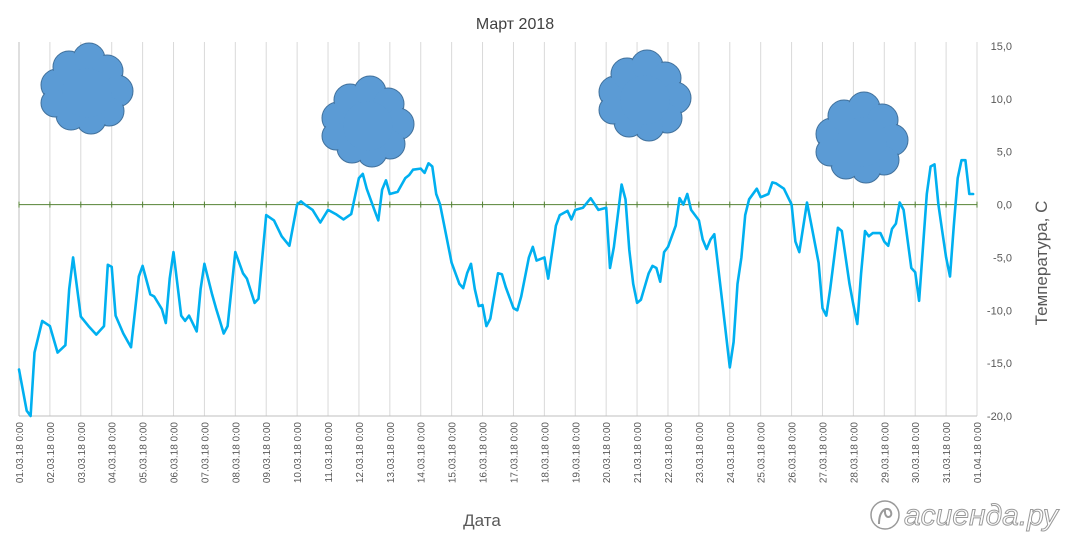 The image size is (1073, 542). Describe the element at coordinates (1041, 263) in the screenshot. I see `y-axis-title: Температура, С` at that location.